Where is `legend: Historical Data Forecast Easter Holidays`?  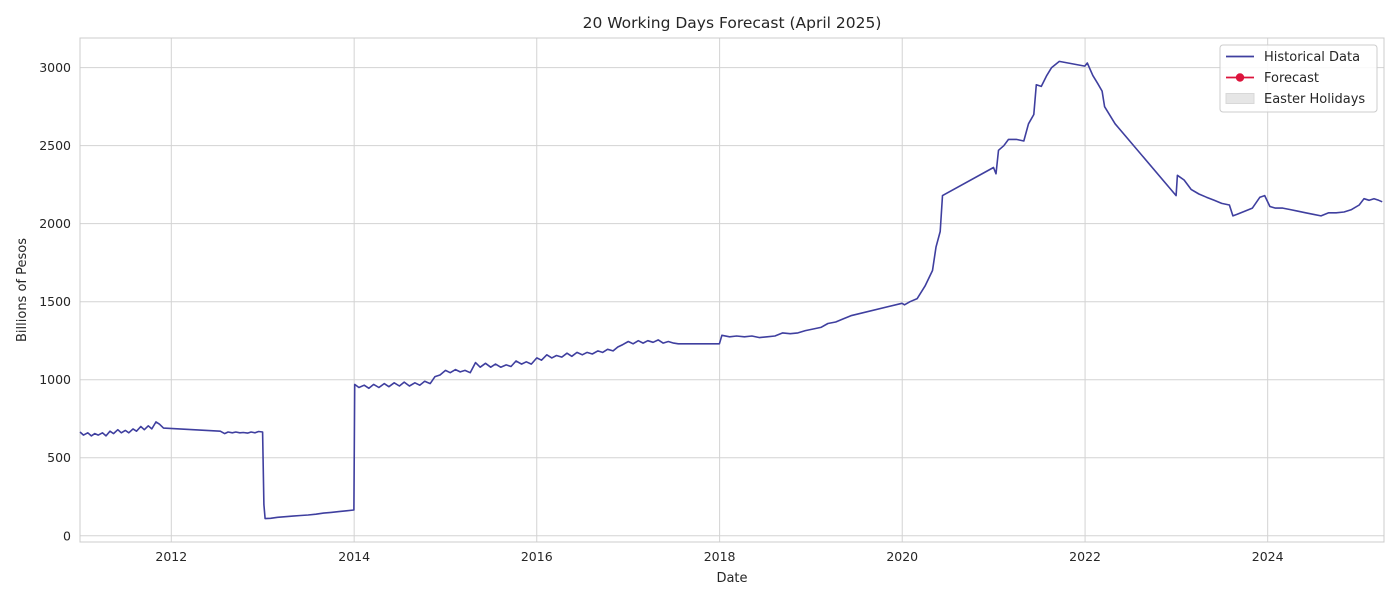
legend: Historical Data Forecast Easter Holidays is located at coordinates (1298, 78).